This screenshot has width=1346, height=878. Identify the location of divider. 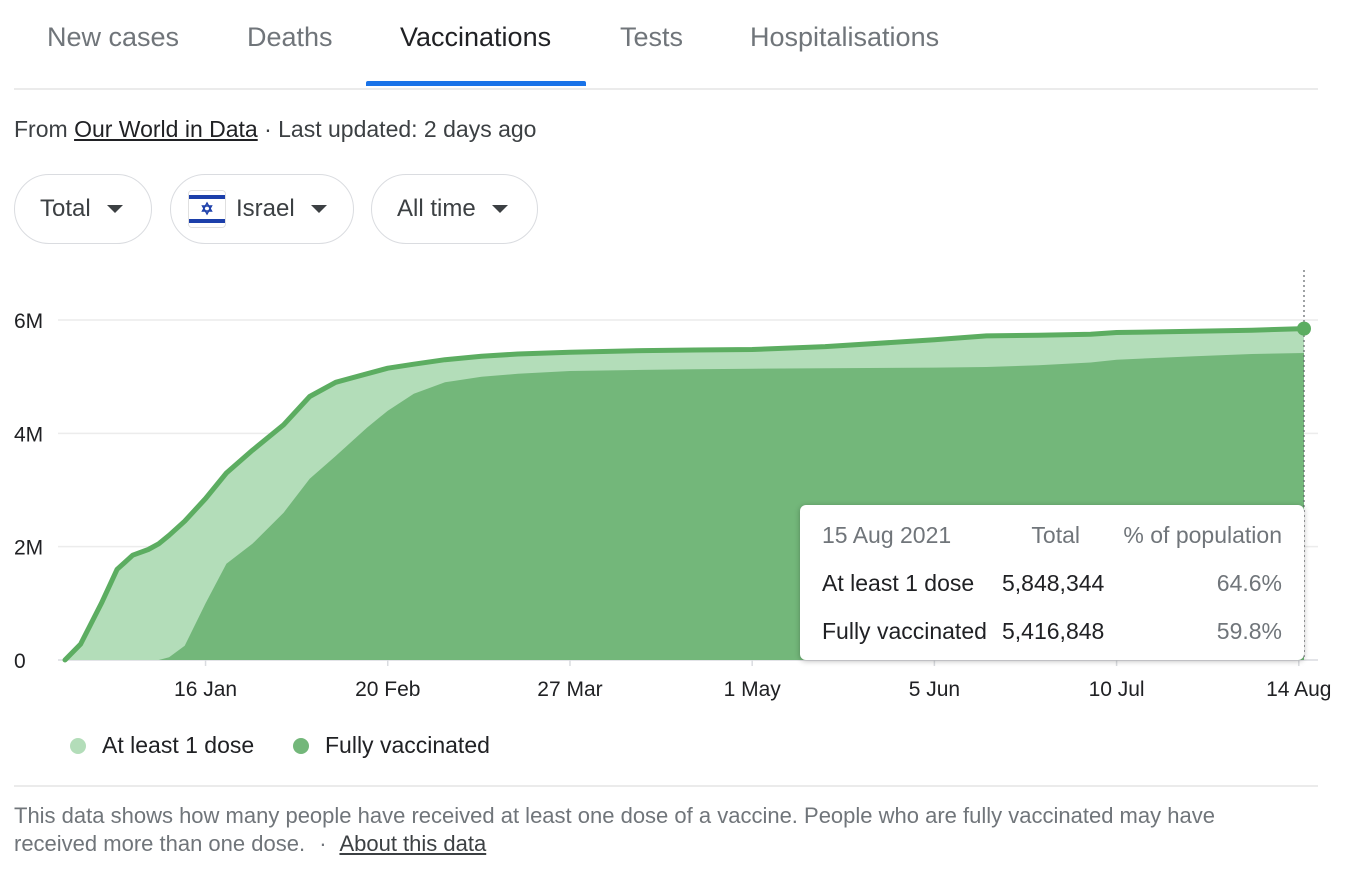
(666, 786).